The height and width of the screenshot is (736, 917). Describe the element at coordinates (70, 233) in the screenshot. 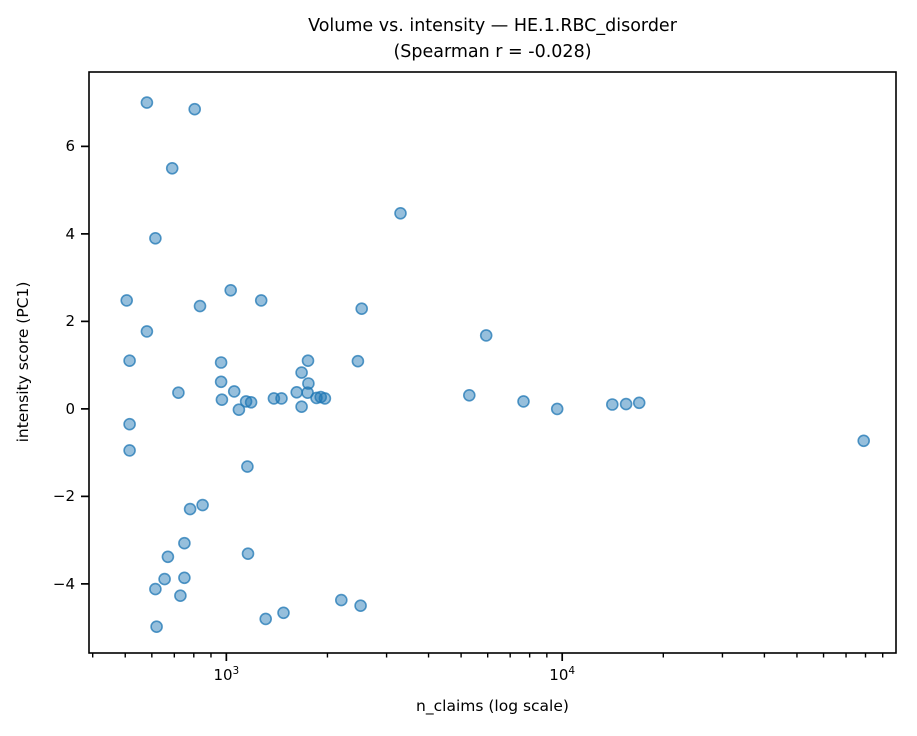

I see `y-tick-label: 4` at that location.